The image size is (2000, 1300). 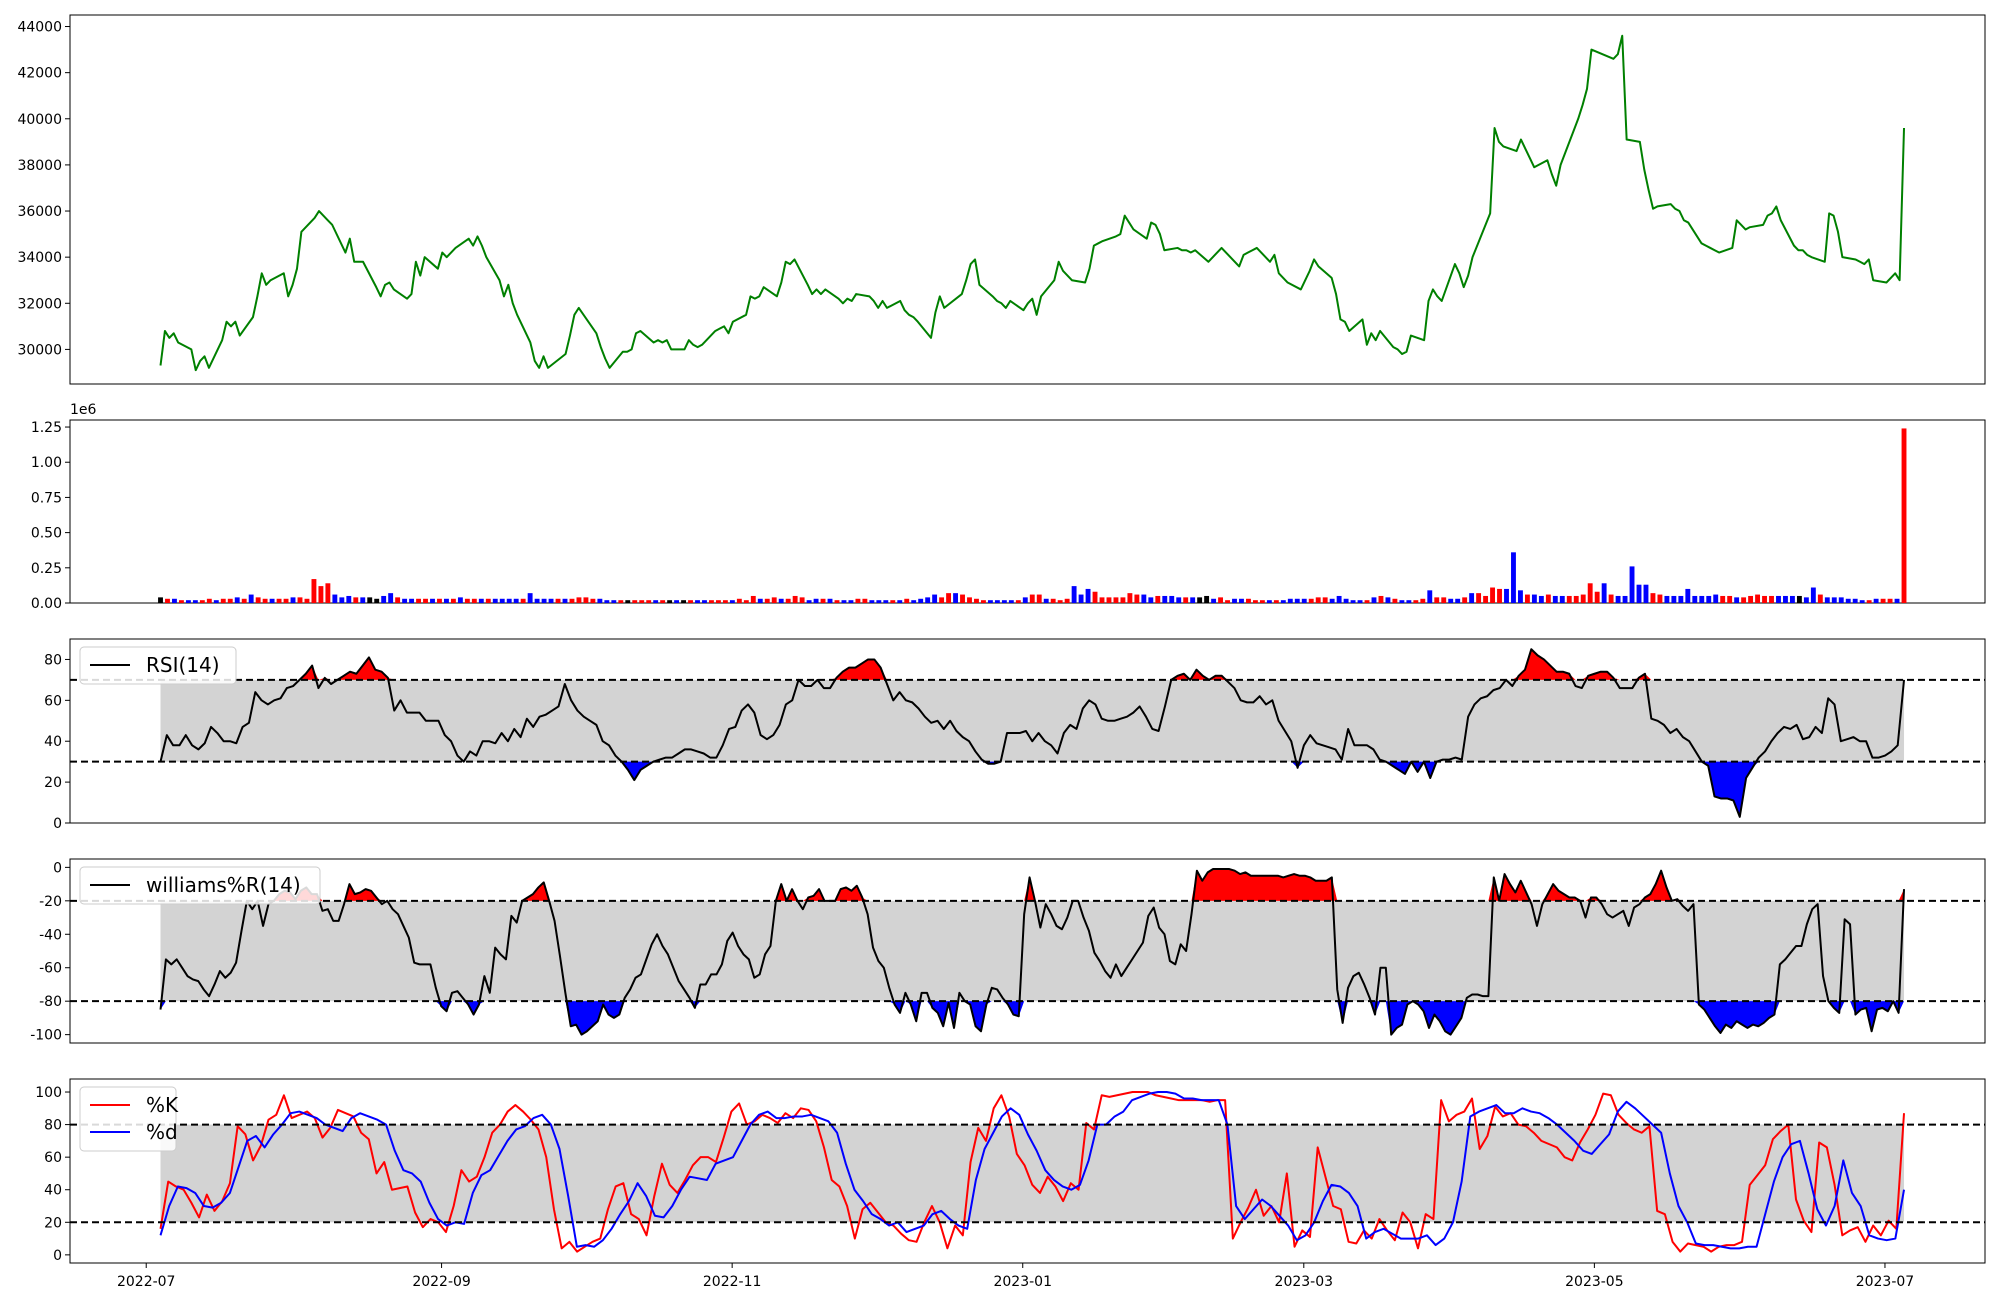 I want to click on x-tick-label: 2022-09, so click(x=441, y=1282).